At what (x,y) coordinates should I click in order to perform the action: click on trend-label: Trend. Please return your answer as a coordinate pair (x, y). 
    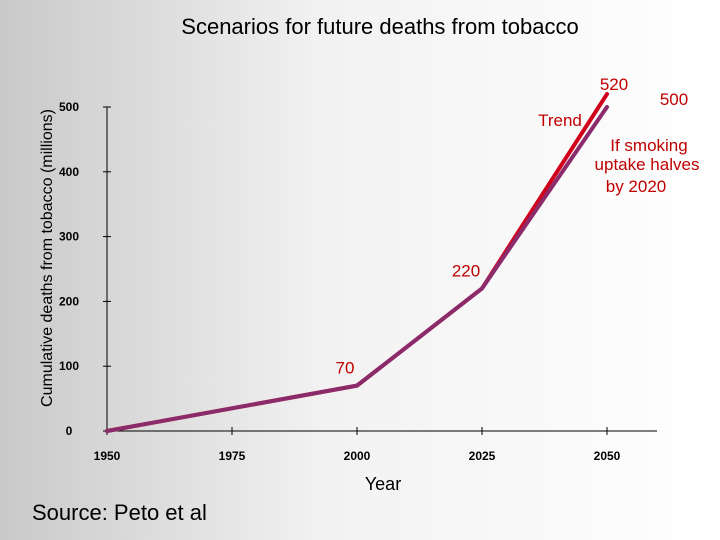
    Looking at the image, I should click on (560, 120).